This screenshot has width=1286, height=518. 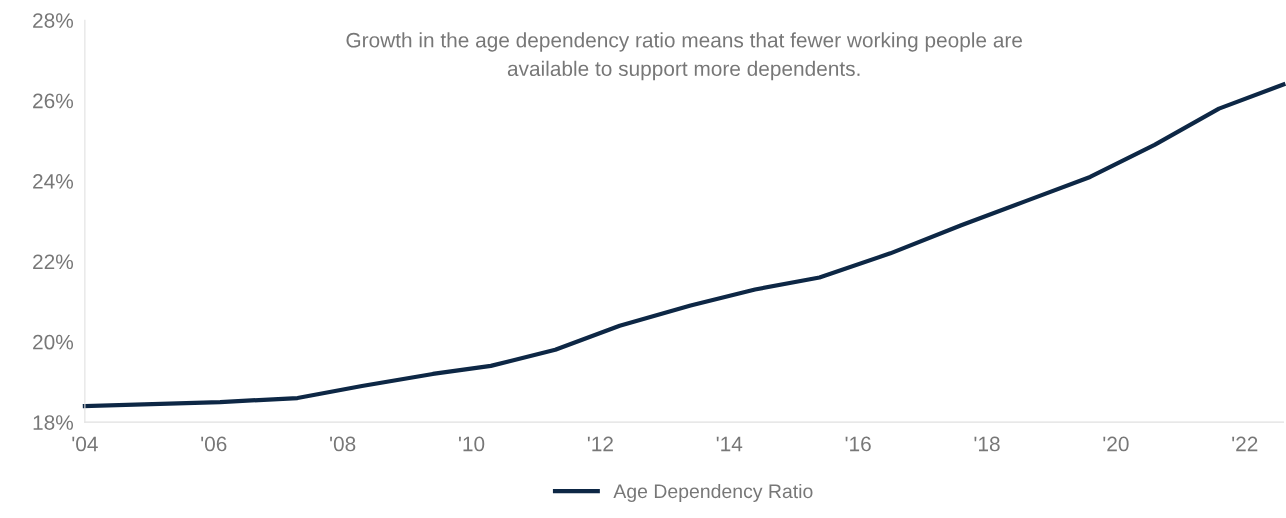 I want to click on x-tick-label: '16, so click(x=858, y=444).